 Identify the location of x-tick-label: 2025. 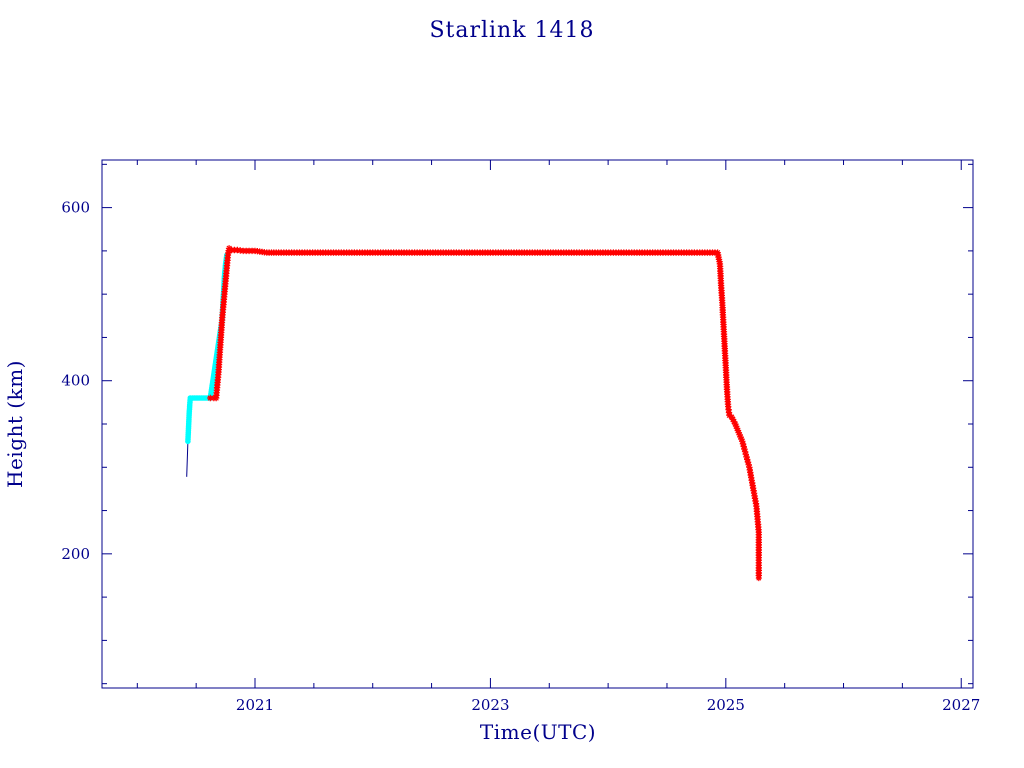
(726, 705).